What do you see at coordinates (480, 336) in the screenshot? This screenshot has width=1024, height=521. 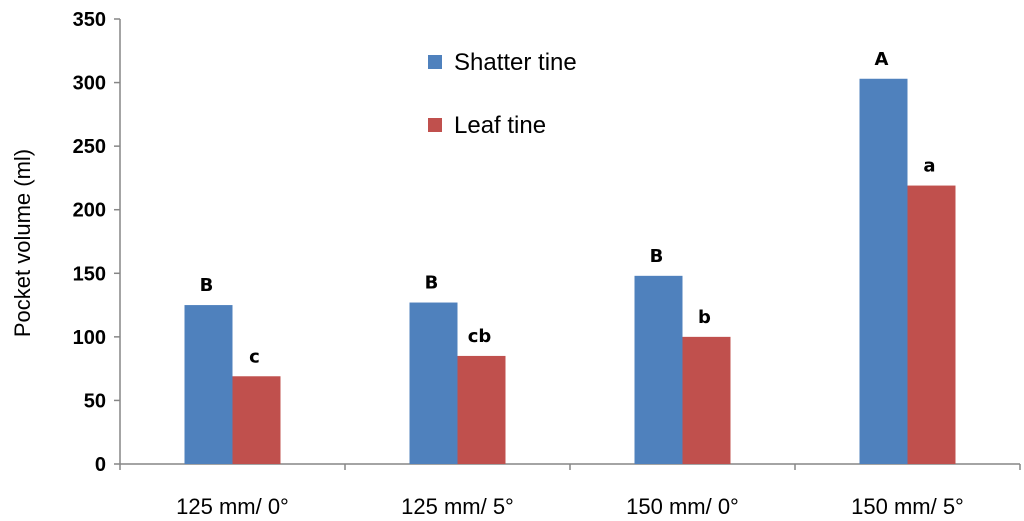 I see `significance-label: cb` at bounding box center [480, 336].